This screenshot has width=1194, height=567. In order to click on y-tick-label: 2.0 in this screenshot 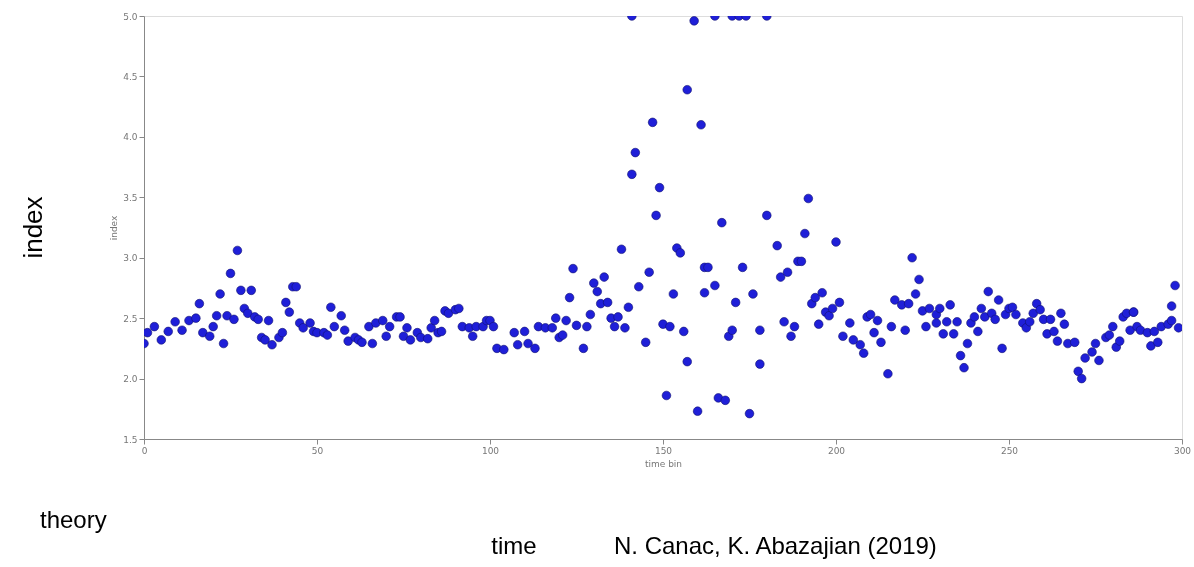, I will do `click(130, 379)`.